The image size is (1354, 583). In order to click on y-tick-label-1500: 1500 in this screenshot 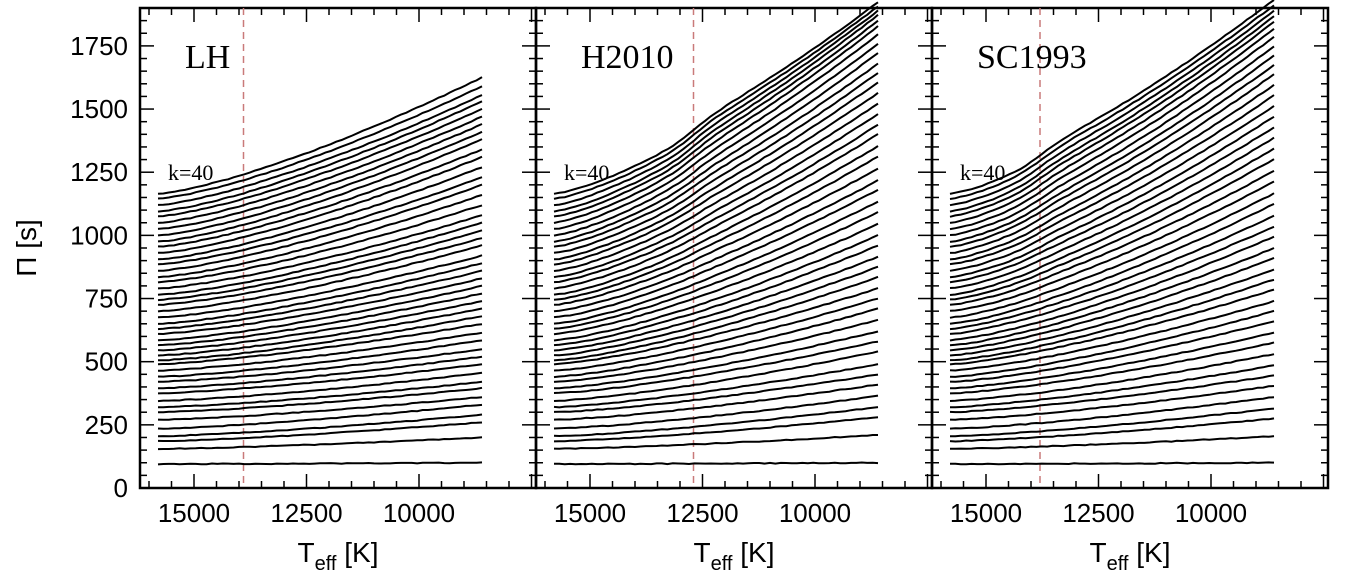, I will do `click(99, 109)`.